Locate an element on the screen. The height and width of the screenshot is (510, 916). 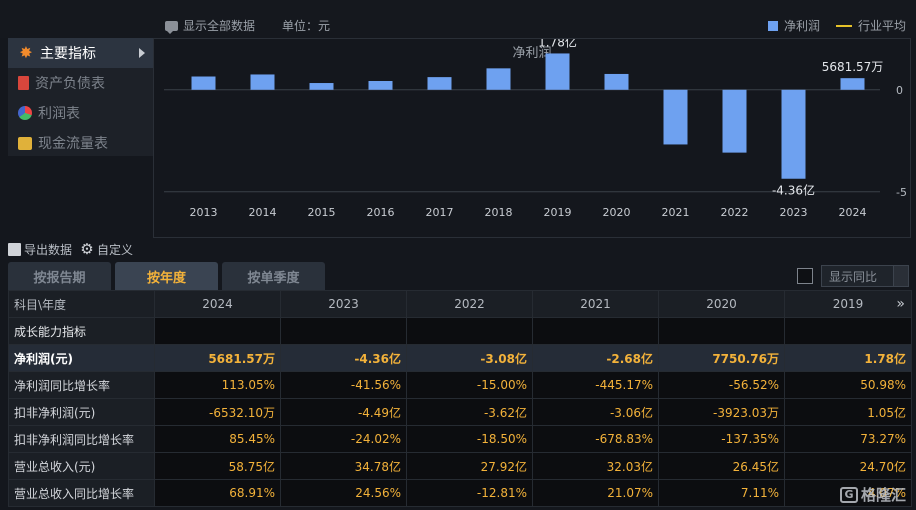
legend-bar-label: 净利润 is located at coordinates (801, 26).